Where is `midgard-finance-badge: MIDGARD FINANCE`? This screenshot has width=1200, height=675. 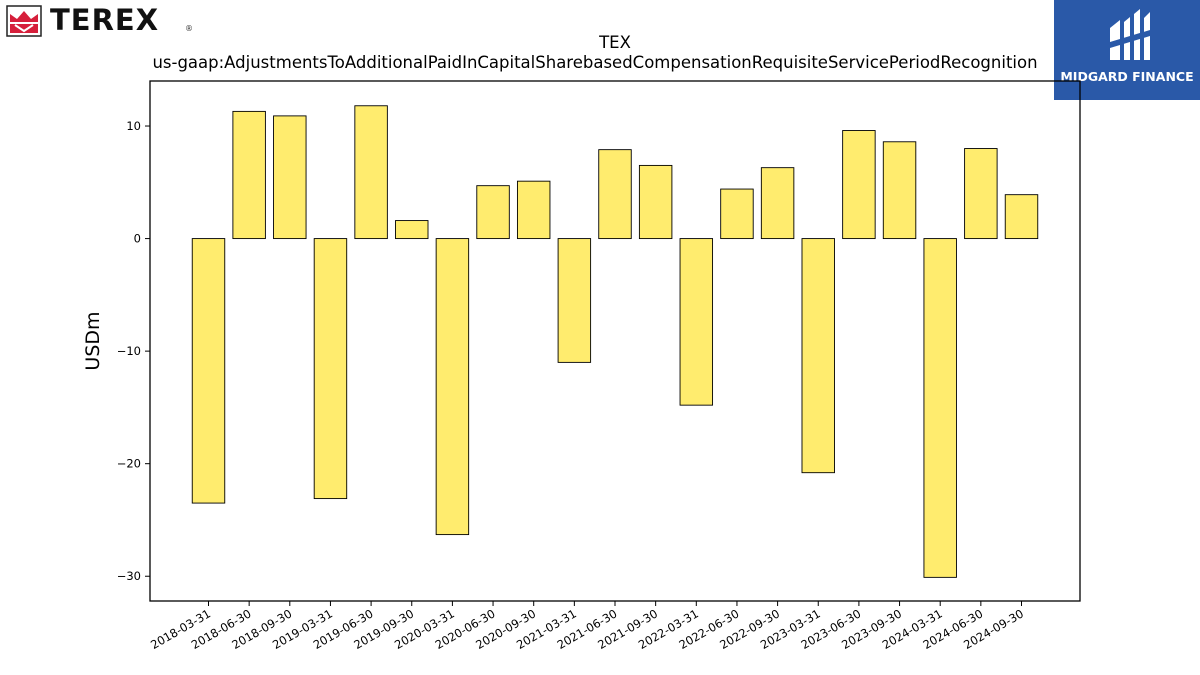
midgard-finance-badge: MIDGARD FINANCE is located at coordinates (1127, 50).